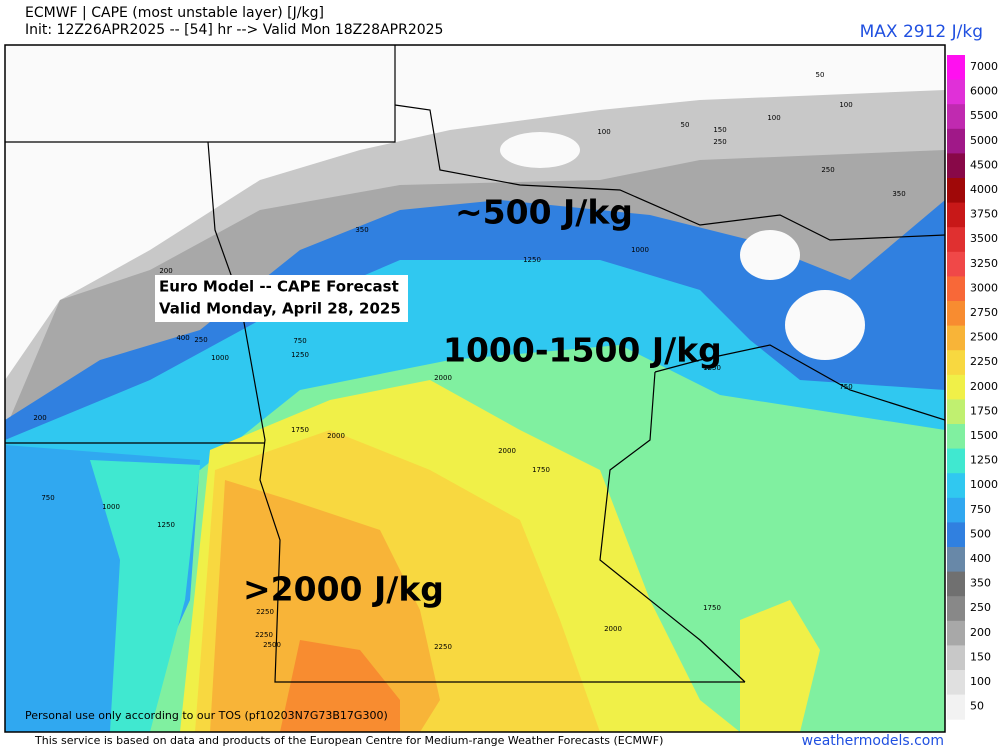  I want to click on colorbar-label: 500, so click(980, 533).